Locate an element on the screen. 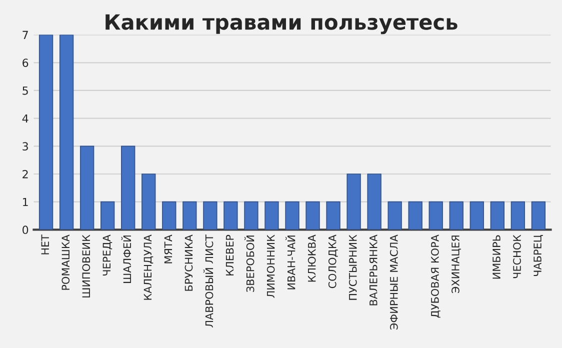 This screenshot has width=562, height=348. y-tick-label: 0 is located at coordinates (25, 230).